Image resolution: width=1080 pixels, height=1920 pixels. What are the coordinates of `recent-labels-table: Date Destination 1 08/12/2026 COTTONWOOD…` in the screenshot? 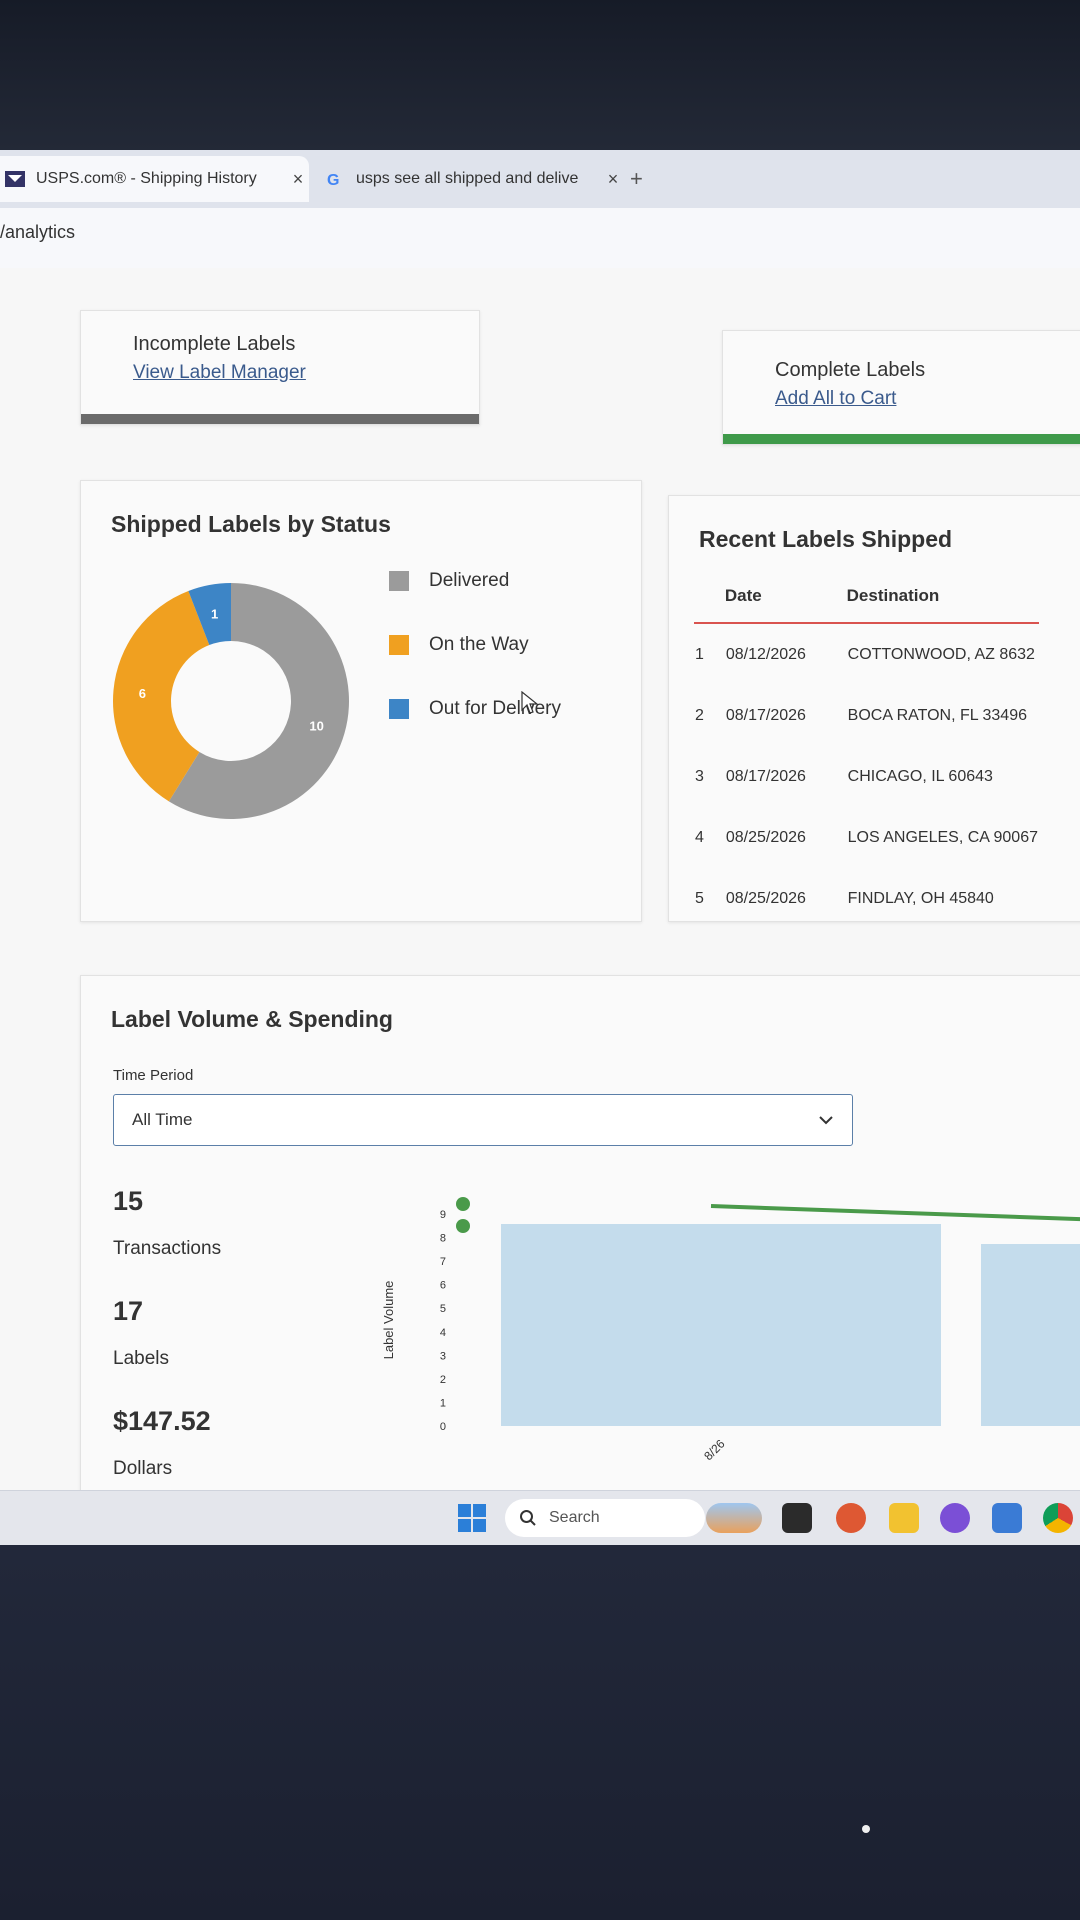 It's located at (866, 752).